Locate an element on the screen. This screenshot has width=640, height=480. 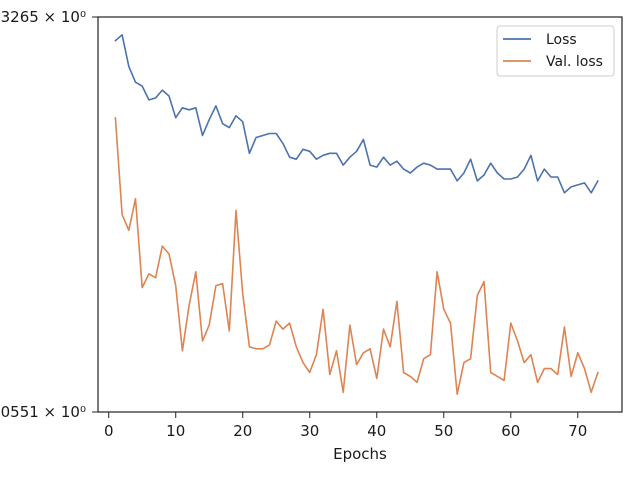
x-tick-label: 60 is located at coordinates (510, 431).